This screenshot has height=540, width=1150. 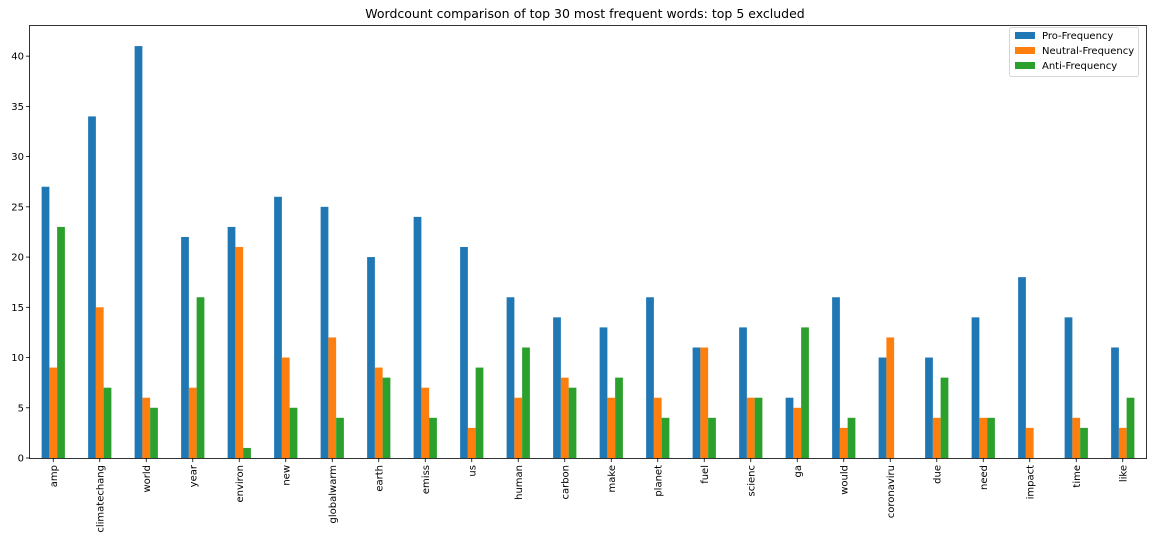 What do you see at coordinates (17, 107) in the screenshot?
I see `y-tick-label: 35` at bounding box center [17, 107].